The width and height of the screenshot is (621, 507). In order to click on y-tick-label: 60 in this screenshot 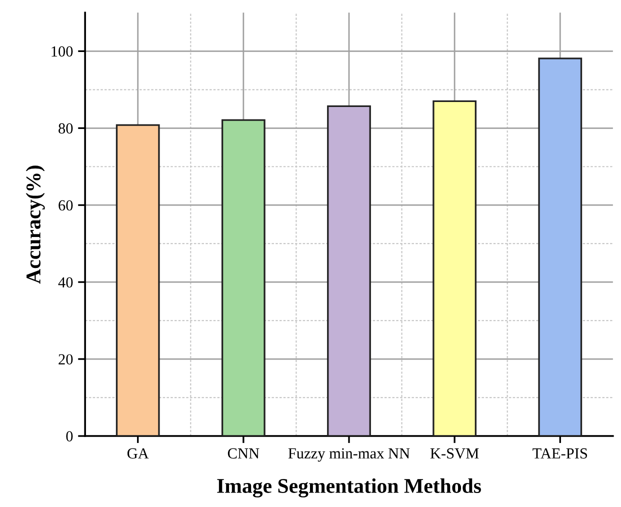, I will do `click(65, 205)`.